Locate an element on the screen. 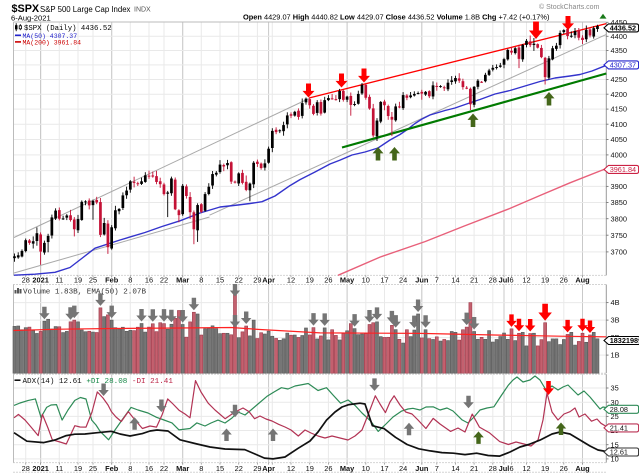  svg-text: 4250 is located at coordinates (619, 79).